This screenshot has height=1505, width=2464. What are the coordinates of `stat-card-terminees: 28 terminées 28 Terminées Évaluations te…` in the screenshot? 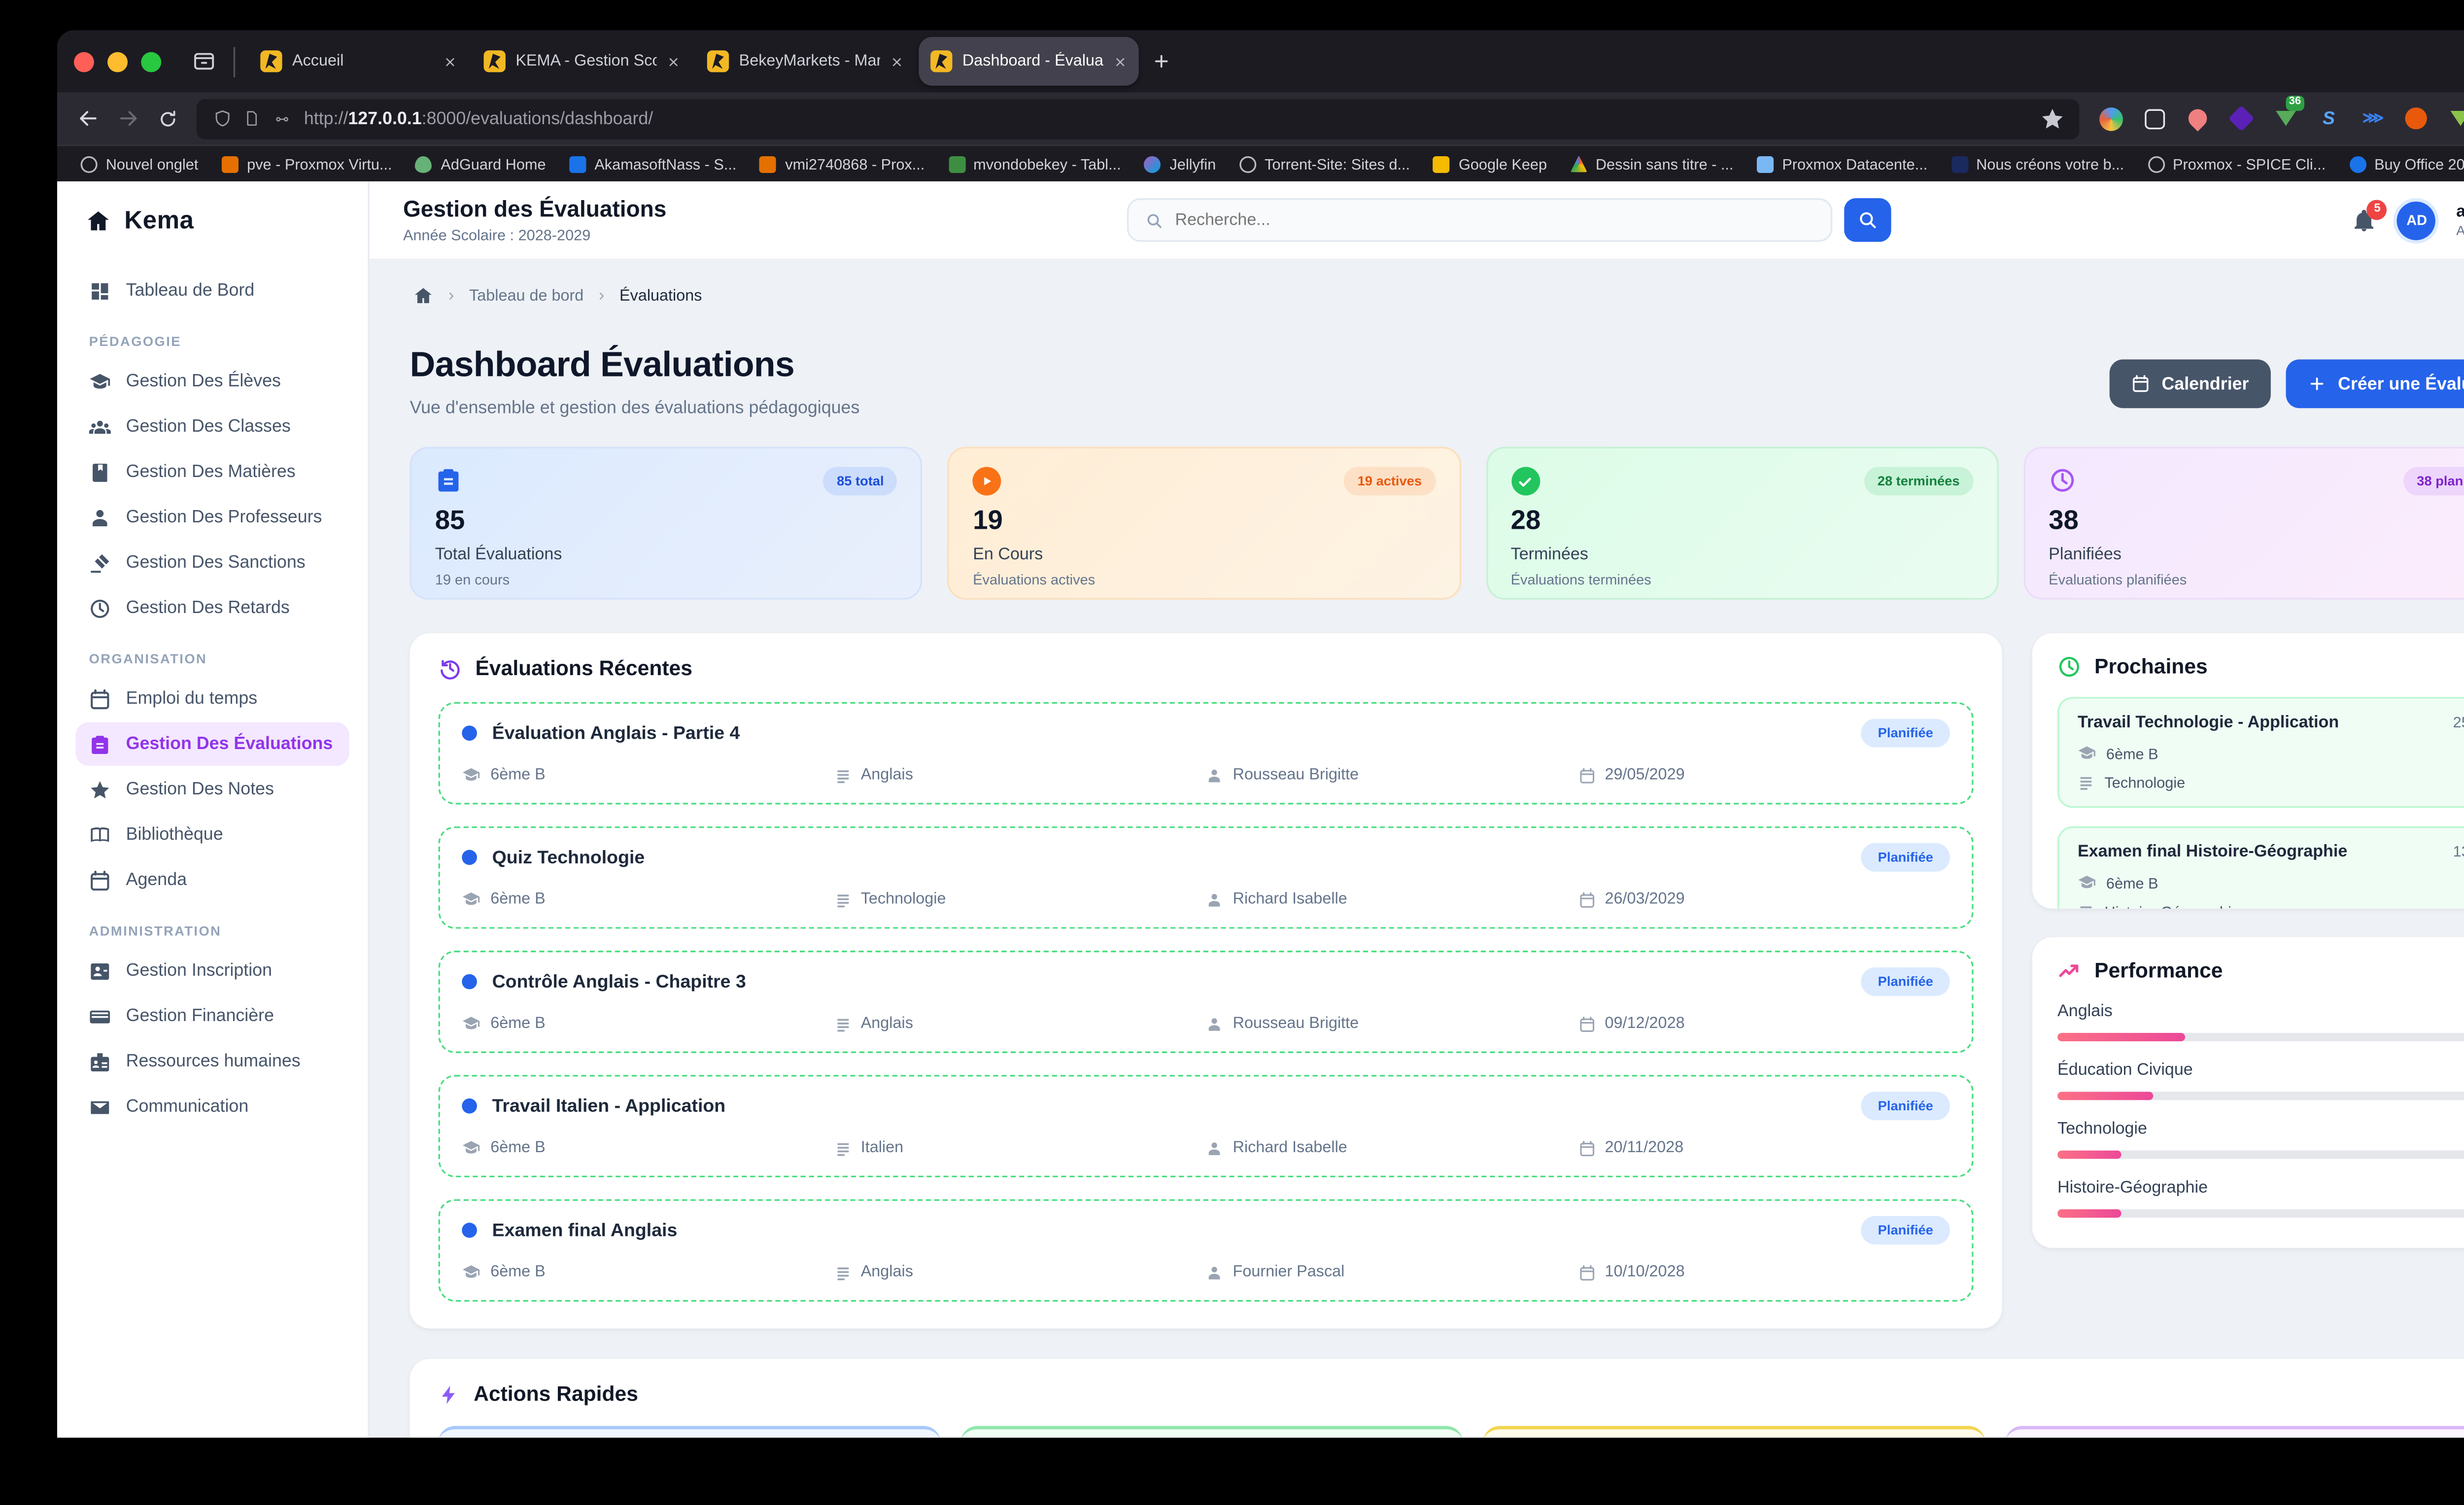 It's located at (1741, 523).